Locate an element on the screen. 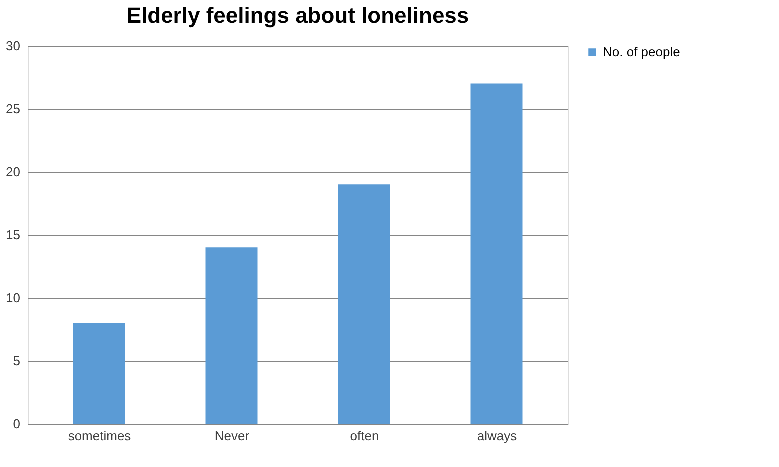  y-tick-label: 0 is located at coordinates (16, 424).